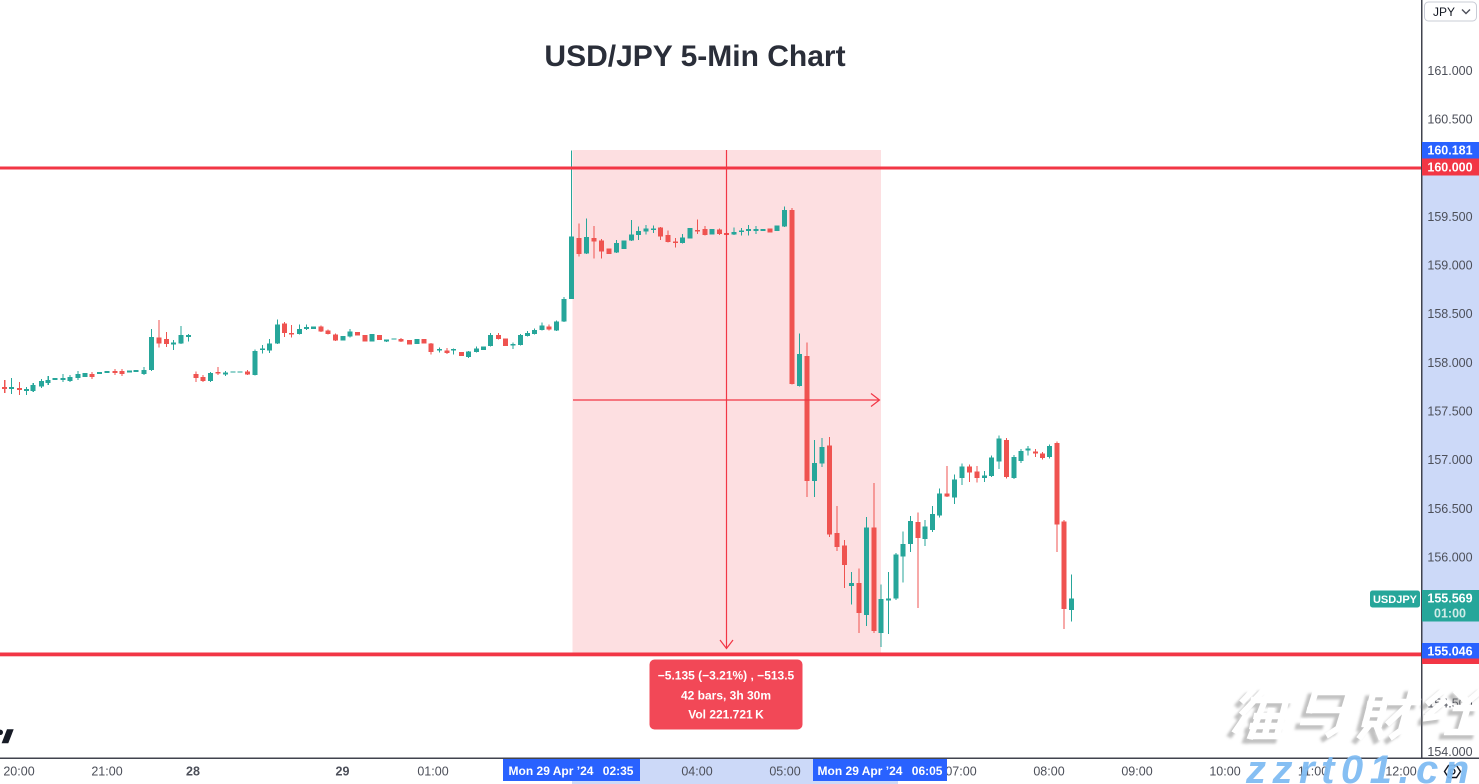 The height and width of the screenshot is (784, 1479). What do you see at coordinates (726, 696) in the screenshot?
I see `svg-text: 42 bars, 3h 30m` at bounding box center [726, 696].